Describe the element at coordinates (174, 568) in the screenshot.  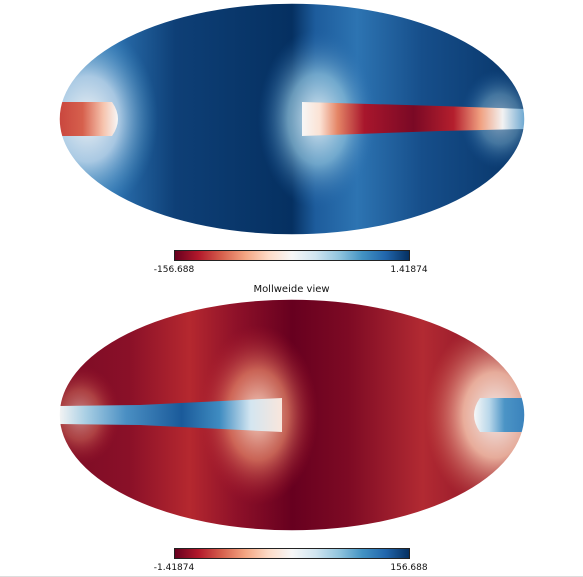
I see `bottom-colorbar-min-label: -1.41874` at that location.